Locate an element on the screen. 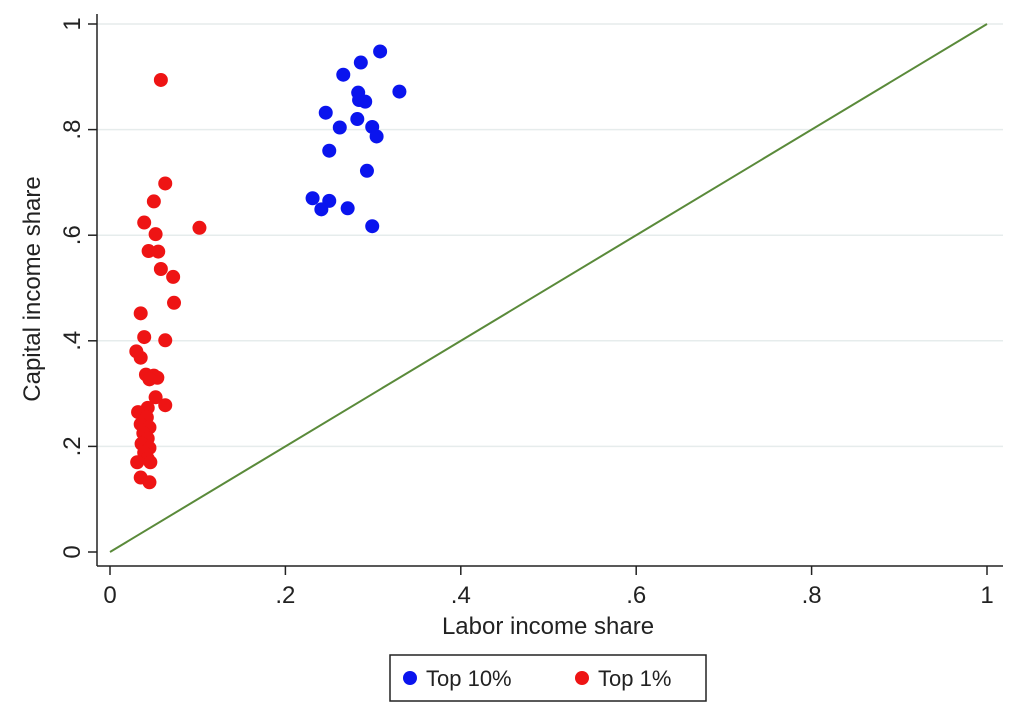  legend: Top 10% Top 1% is located at coordinates (548, 678).